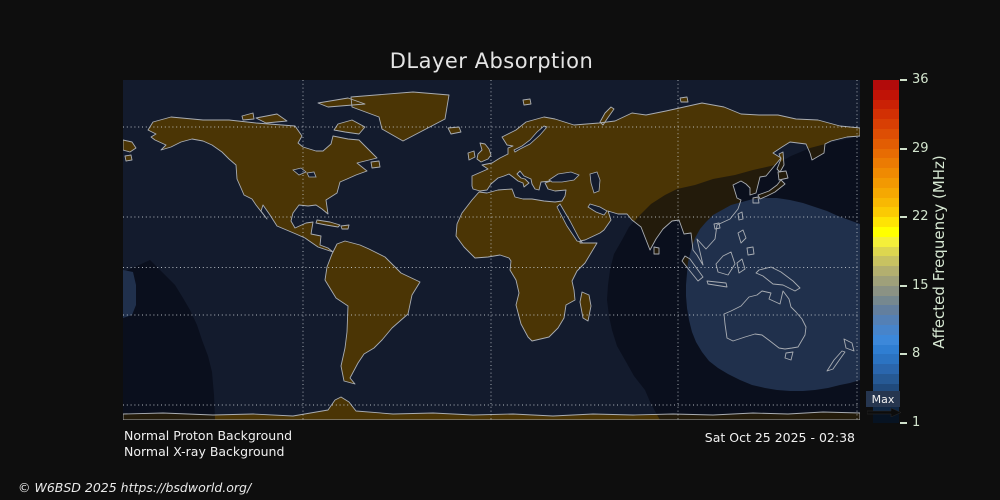 The image size is (1000, 500). What do you see at coordinates (920, 285) in the screenshot?
I see `colorbar-tick-label: 15` at bounding box center [920, 285].